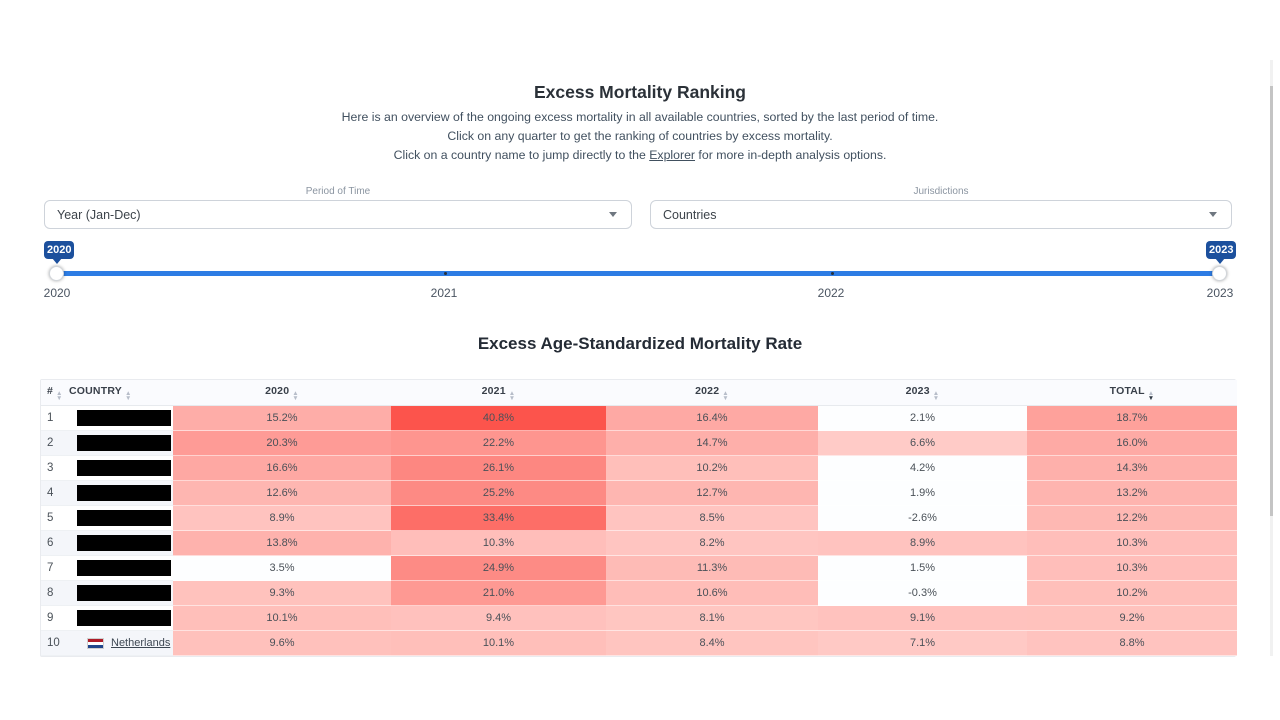  What do you see at coordinates (282, 618) in the screenshot?
I see `value-cell-2020: 10.1%` at bounding box center [282, 618].